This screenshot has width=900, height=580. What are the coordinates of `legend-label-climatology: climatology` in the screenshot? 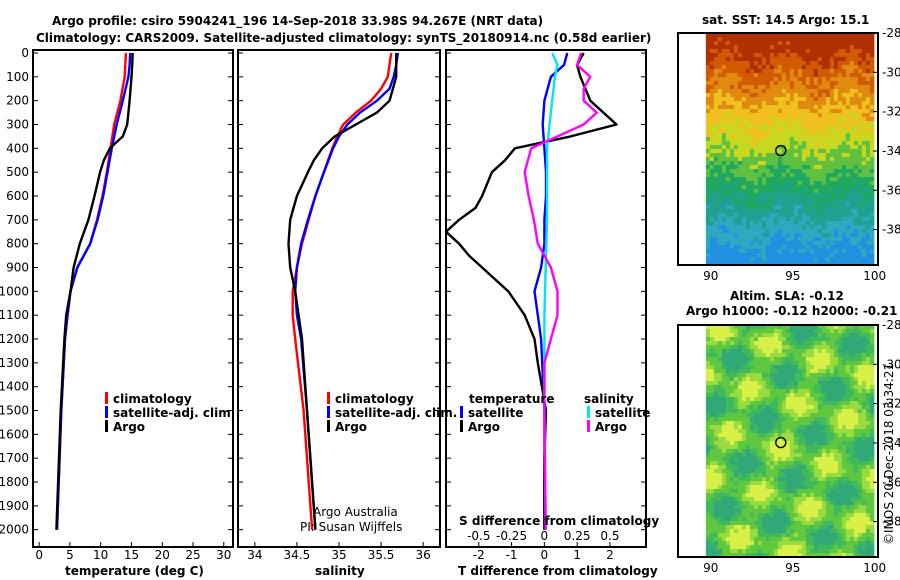 It's located at (152, 399).